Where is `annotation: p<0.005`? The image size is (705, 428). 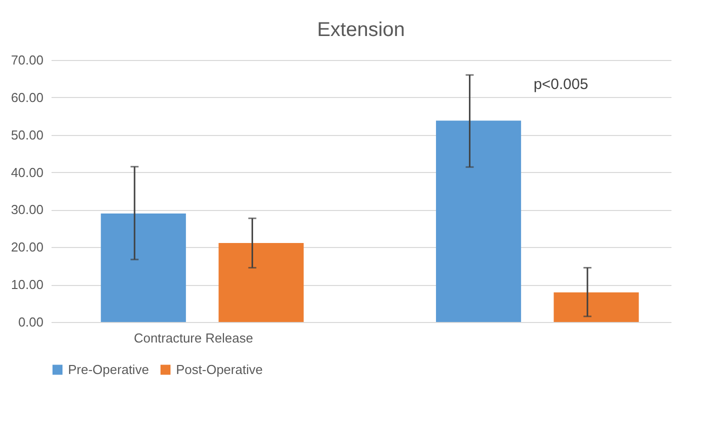
annotation: p<0.005 is located at coordinates (561, 84).